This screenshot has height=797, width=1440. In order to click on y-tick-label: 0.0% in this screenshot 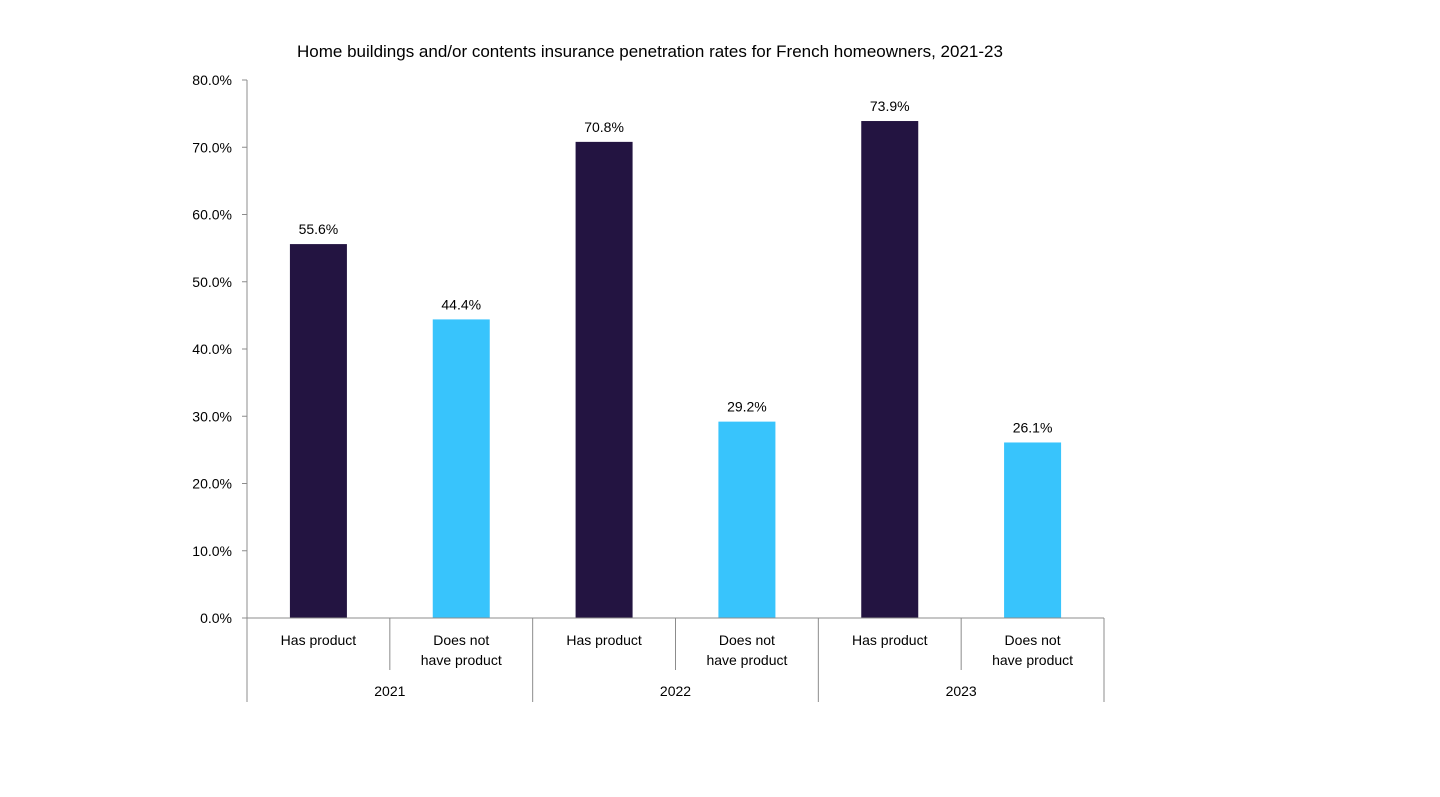, I will do `click(216, 618)`.